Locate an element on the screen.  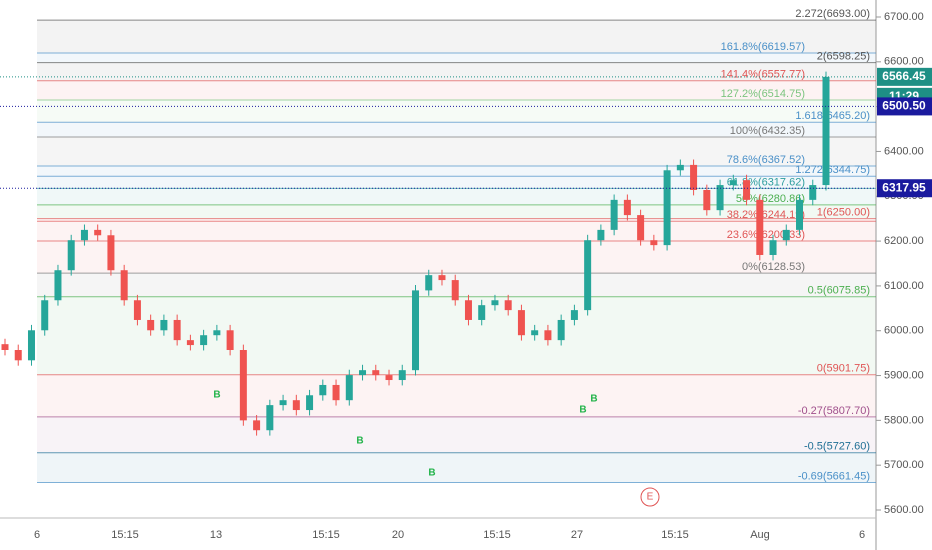
fib-label: -0.5(5727.60) is located at coordinates (837, 447).